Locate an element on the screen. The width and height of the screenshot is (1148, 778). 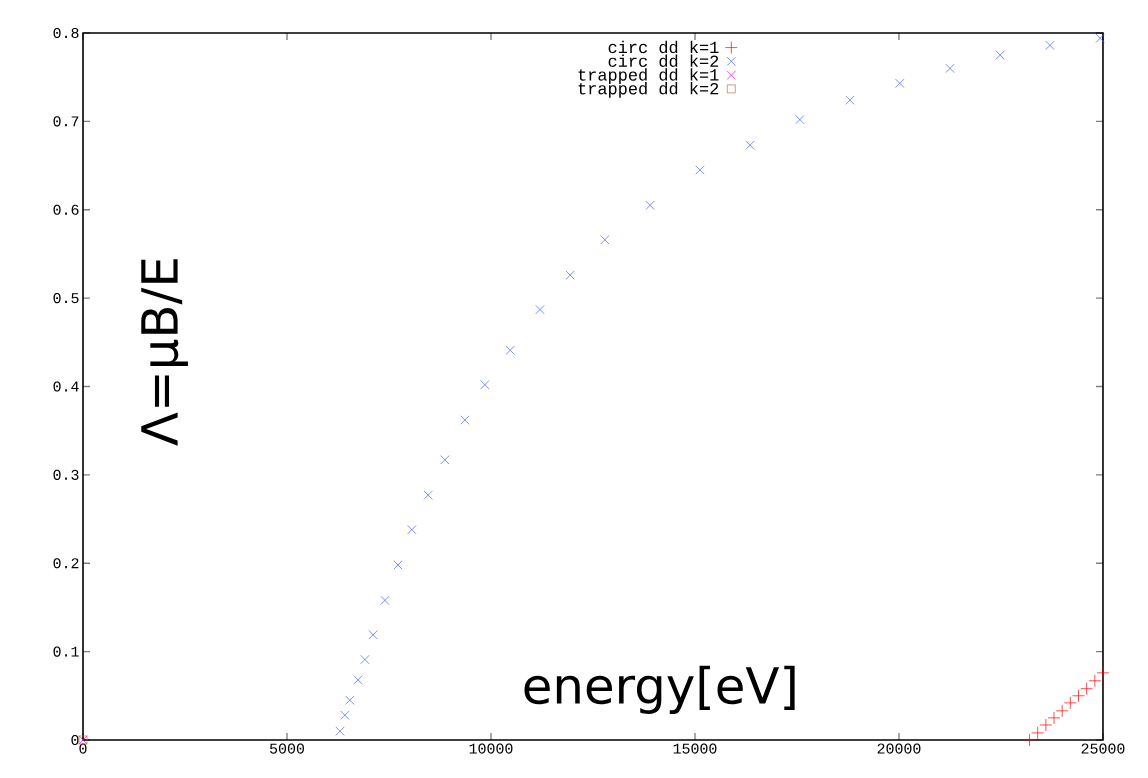
legend-label: circ dd k=2 is located at coordinates (663, 60).